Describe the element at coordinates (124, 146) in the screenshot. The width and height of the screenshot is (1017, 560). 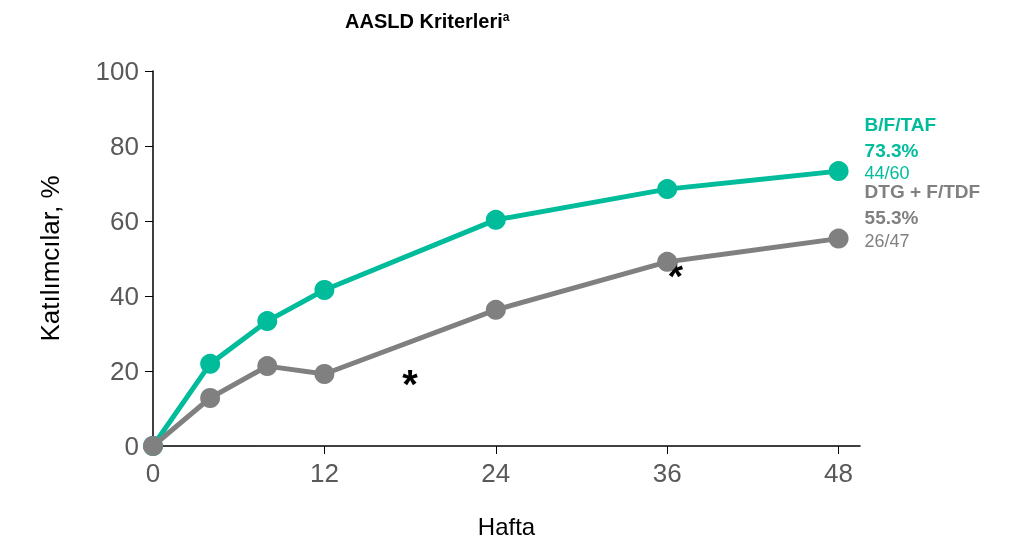
I see `y-tick-label: 80` at that location.